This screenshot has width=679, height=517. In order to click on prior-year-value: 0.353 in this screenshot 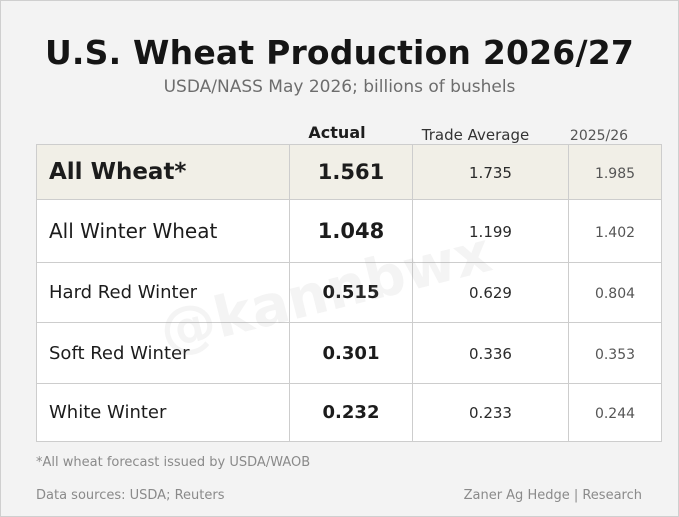, I will do `click(615, 354)`.